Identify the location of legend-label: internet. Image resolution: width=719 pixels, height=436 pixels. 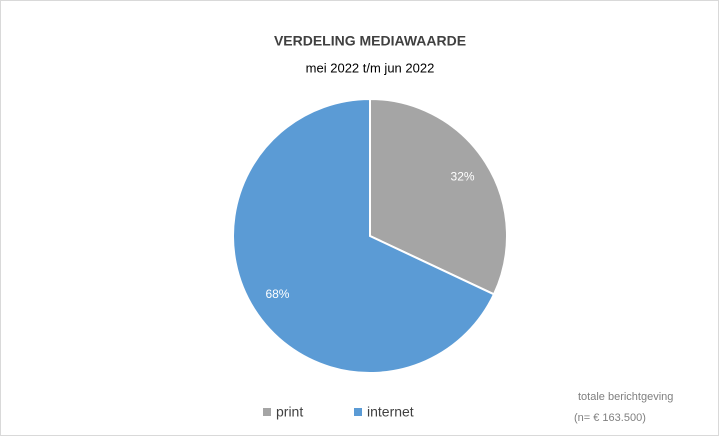
(390, 412).